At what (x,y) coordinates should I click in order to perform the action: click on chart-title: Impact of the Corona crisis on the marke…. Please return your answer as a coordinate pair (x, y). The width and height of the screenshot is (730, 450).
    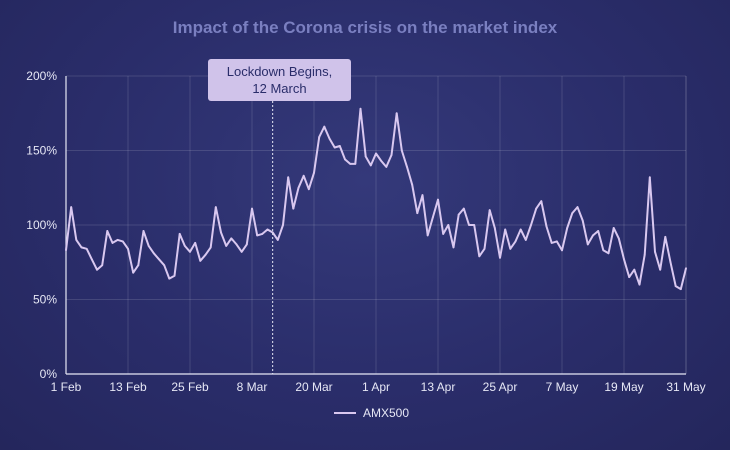
    Looking at the image, I should click on (365, 27).